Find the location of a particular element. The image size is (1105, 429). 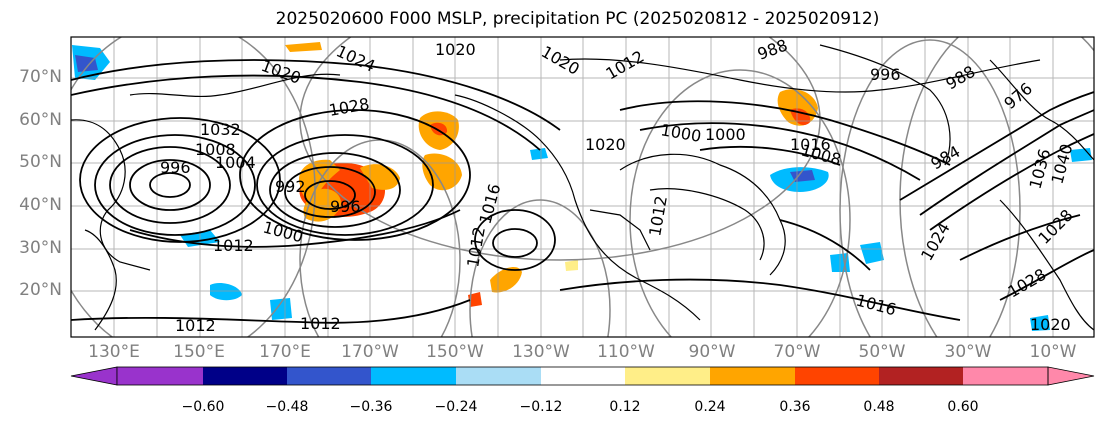

lat-label-20n: 20°N is located at coordinates (40, 290).